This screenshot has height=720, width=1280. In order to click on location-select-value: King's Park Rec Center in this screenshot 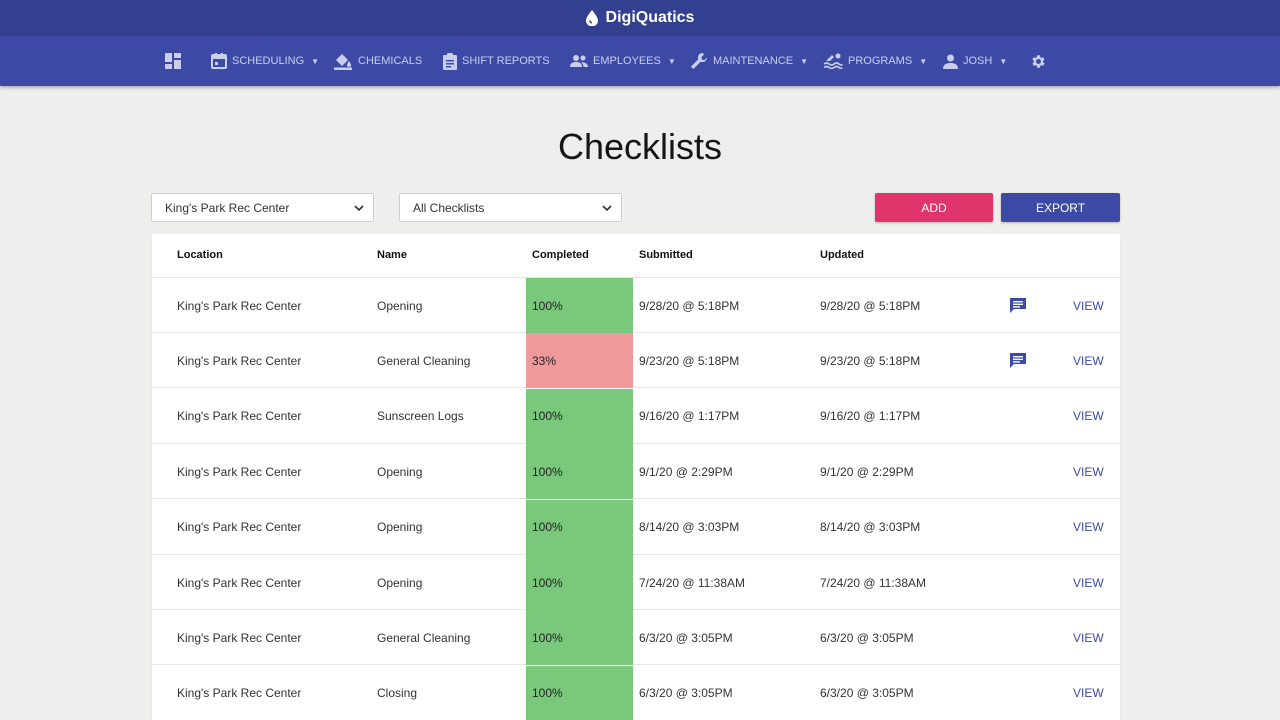, I will do `click(227, 207)`.